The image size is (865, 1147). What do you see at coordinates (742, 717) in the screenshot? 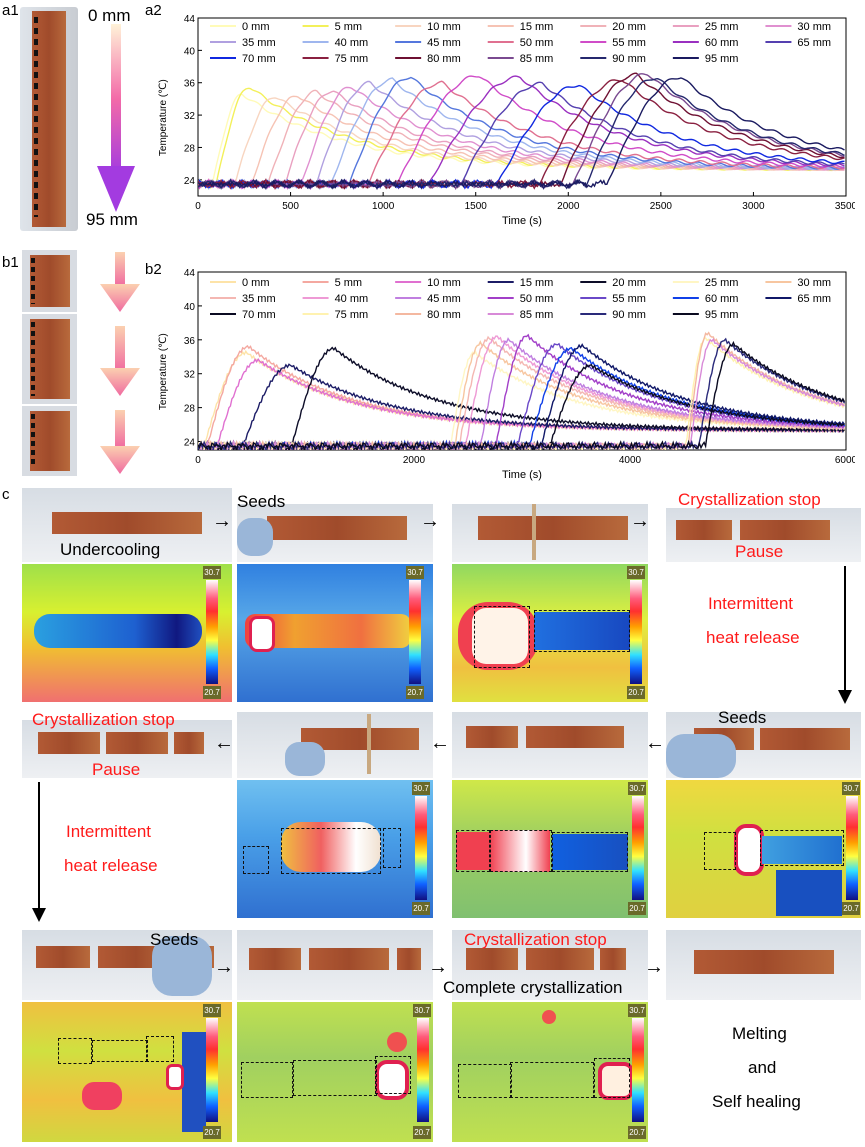
I see `caption-seeds-2: Seeds` at bounding box center [742, 717].